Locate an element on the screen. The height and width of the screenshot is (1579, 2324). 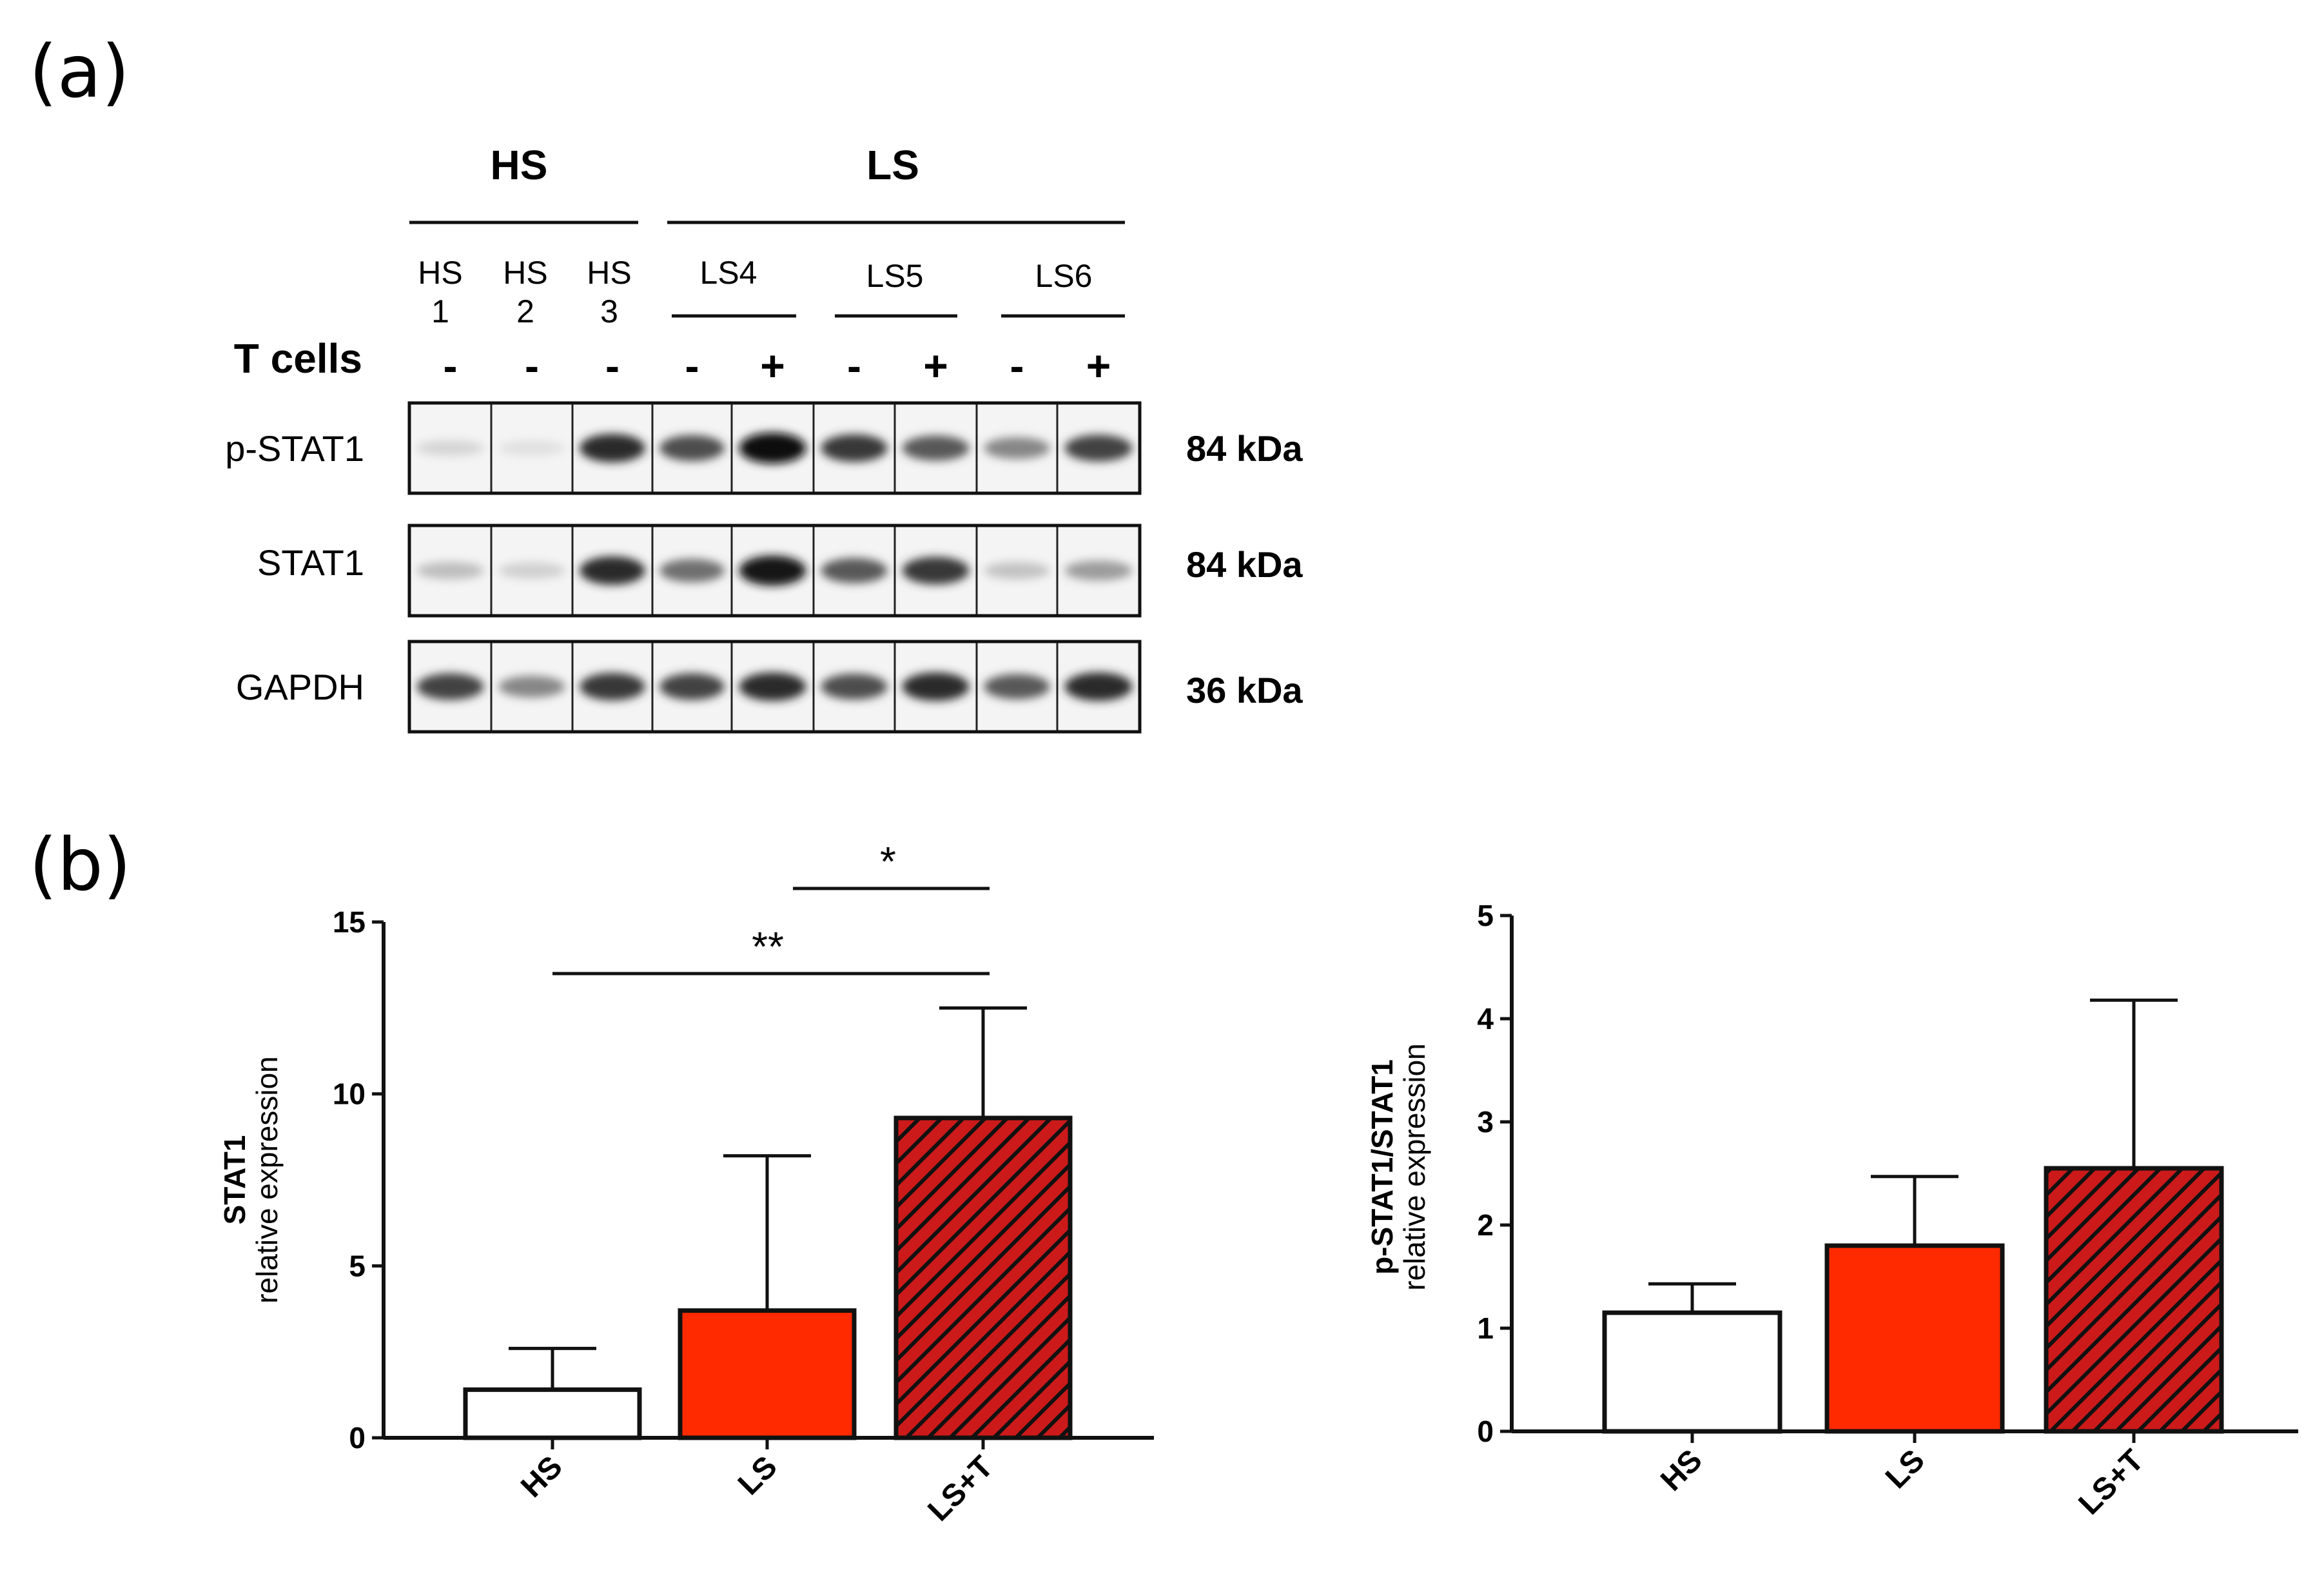
y-axis-label: STAT1relative expression is located at coordinates (251, 1180).